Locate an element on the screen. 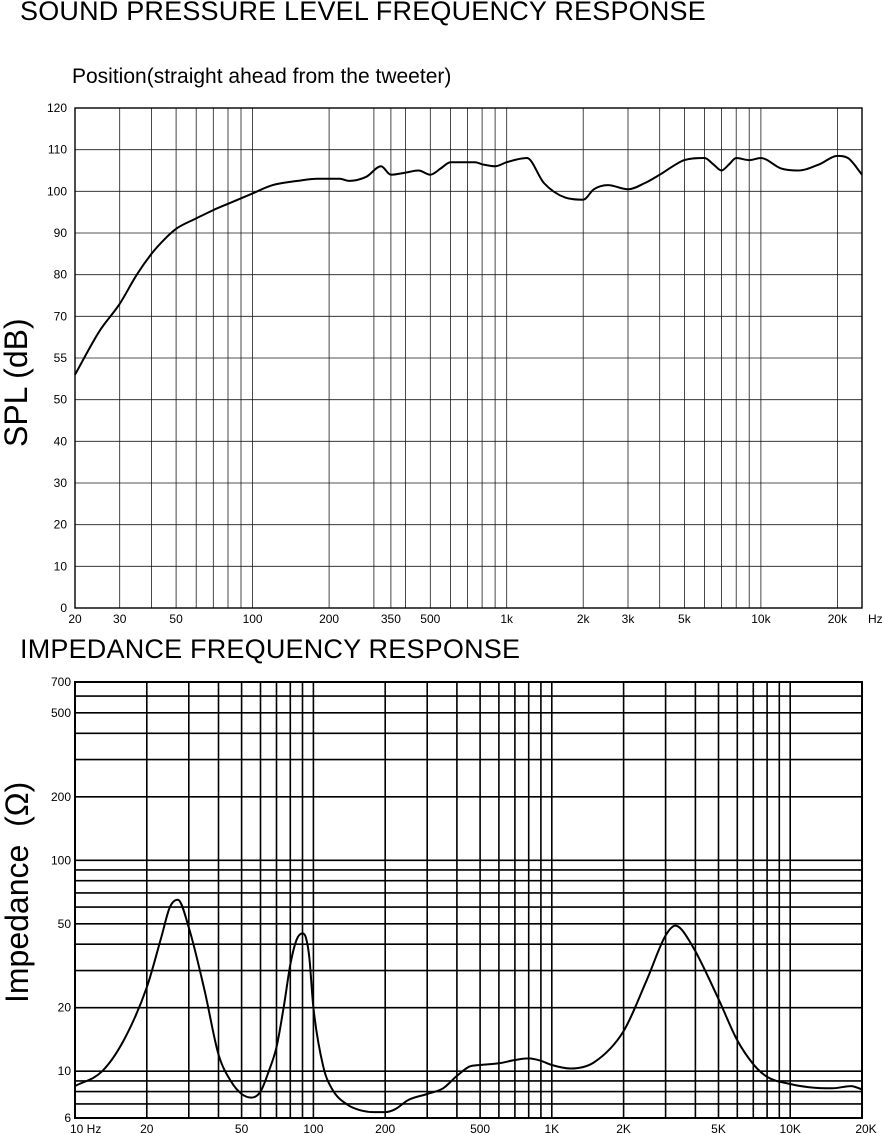 The height and width of the screenshot is (1134, 884). impedance-x-tick-label: 50 is located at coordinates (242, 1128).